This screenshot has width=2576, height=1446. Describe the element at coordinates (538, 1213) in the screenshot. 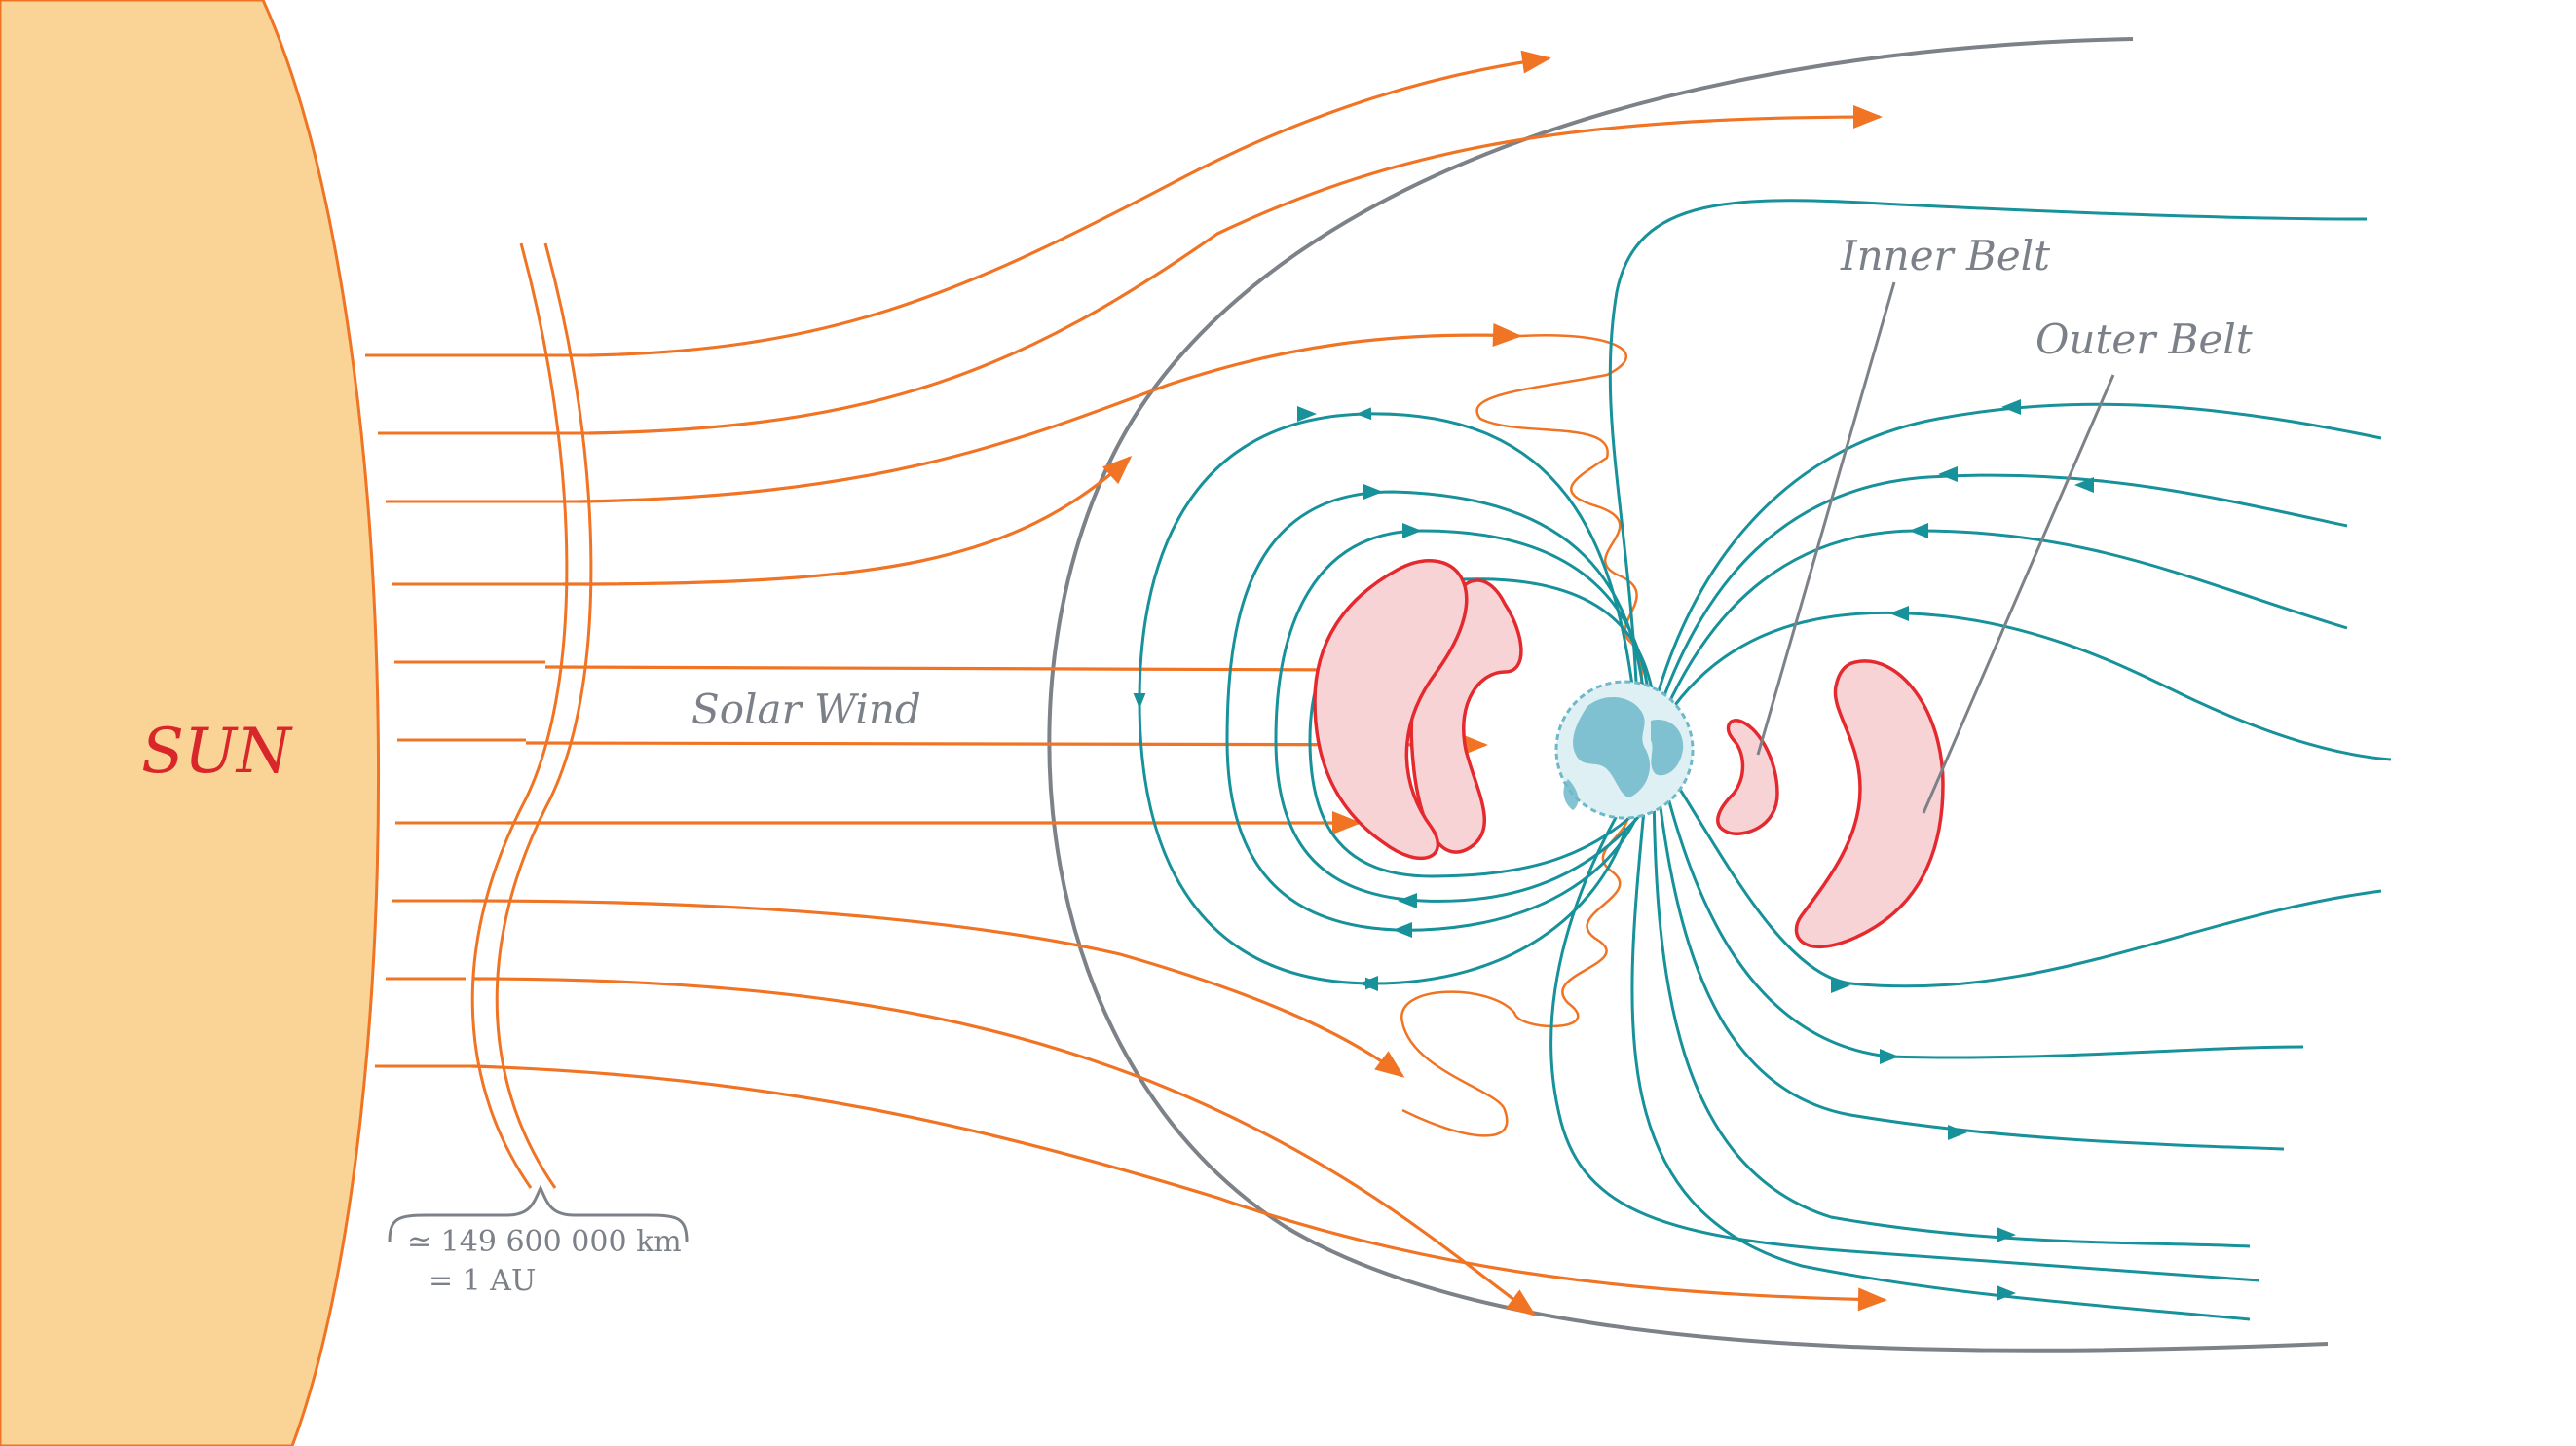

I see `curly-brace-icon` at that location.